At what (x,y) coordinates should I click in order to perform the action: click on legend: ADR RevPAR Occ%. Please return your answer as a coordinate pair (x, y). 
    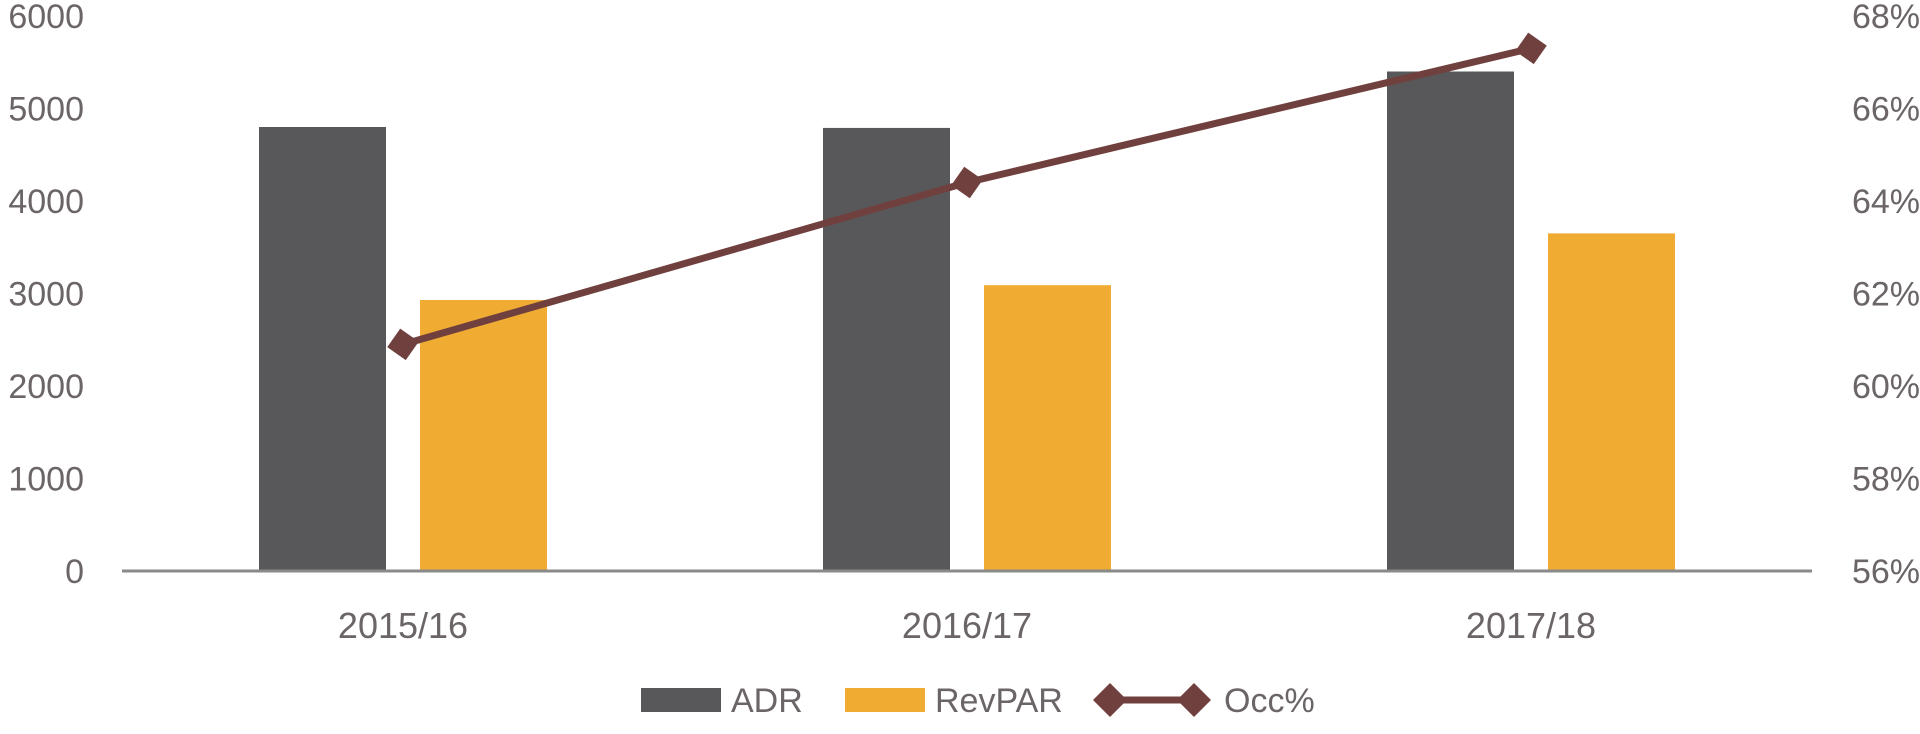
    Looking at the image, I should click on (978, 701).